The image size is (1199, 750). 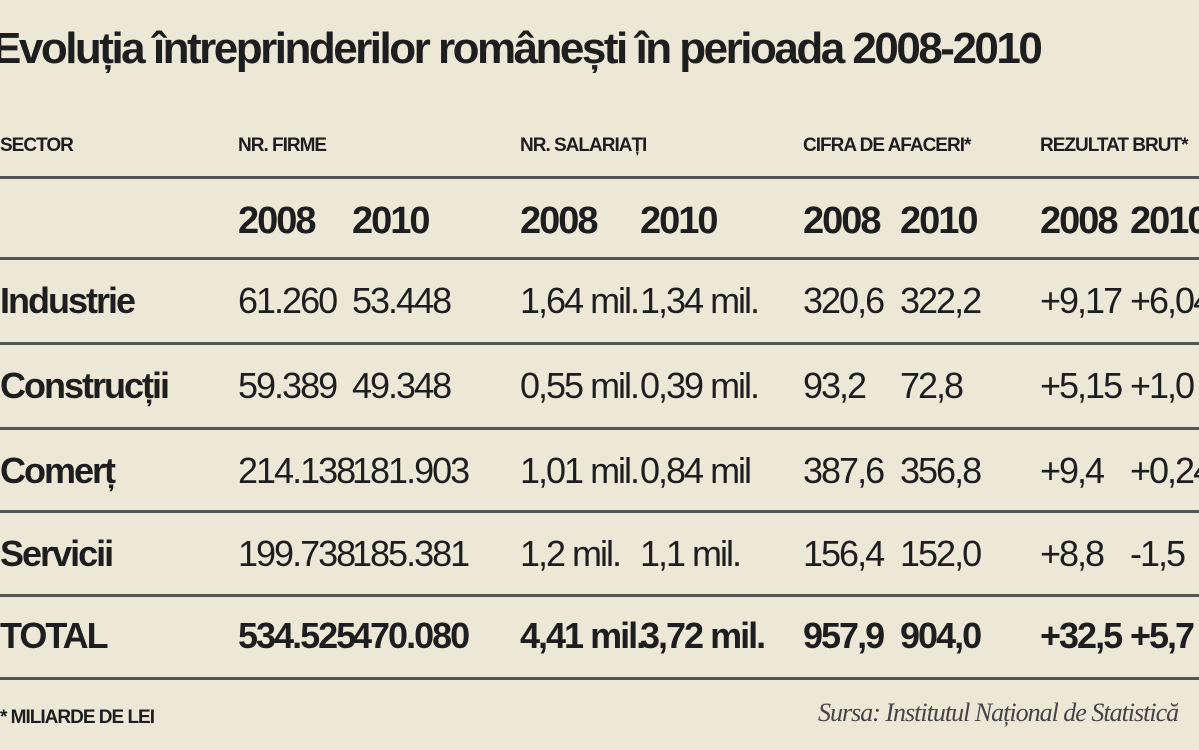 I want to click on cell-value: 3,72 mil., so click(x=703, y=635).